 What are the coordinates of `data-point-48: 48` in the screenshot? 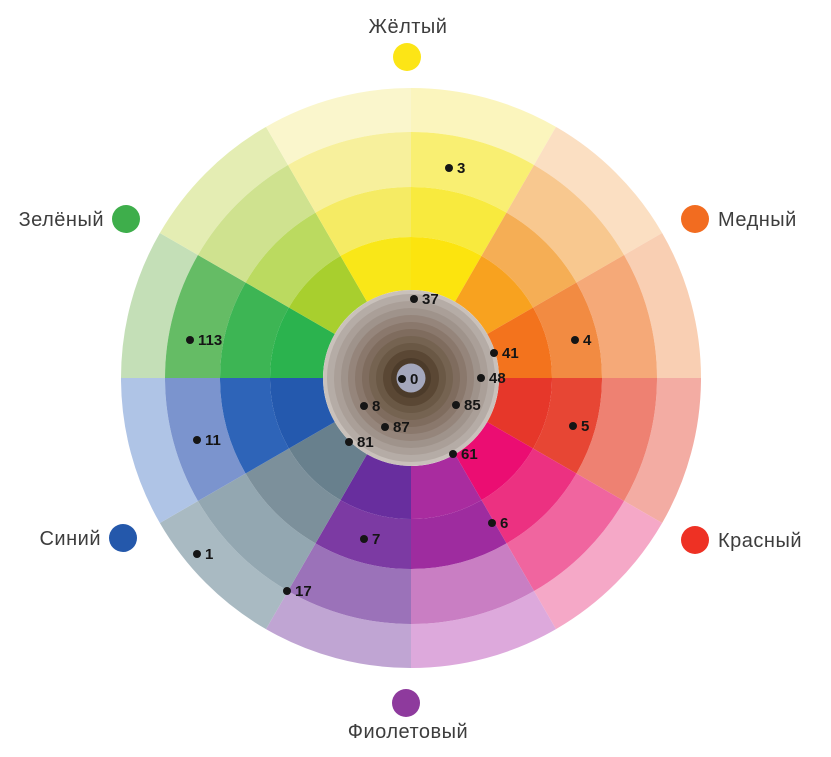 It's located at (491, 378).